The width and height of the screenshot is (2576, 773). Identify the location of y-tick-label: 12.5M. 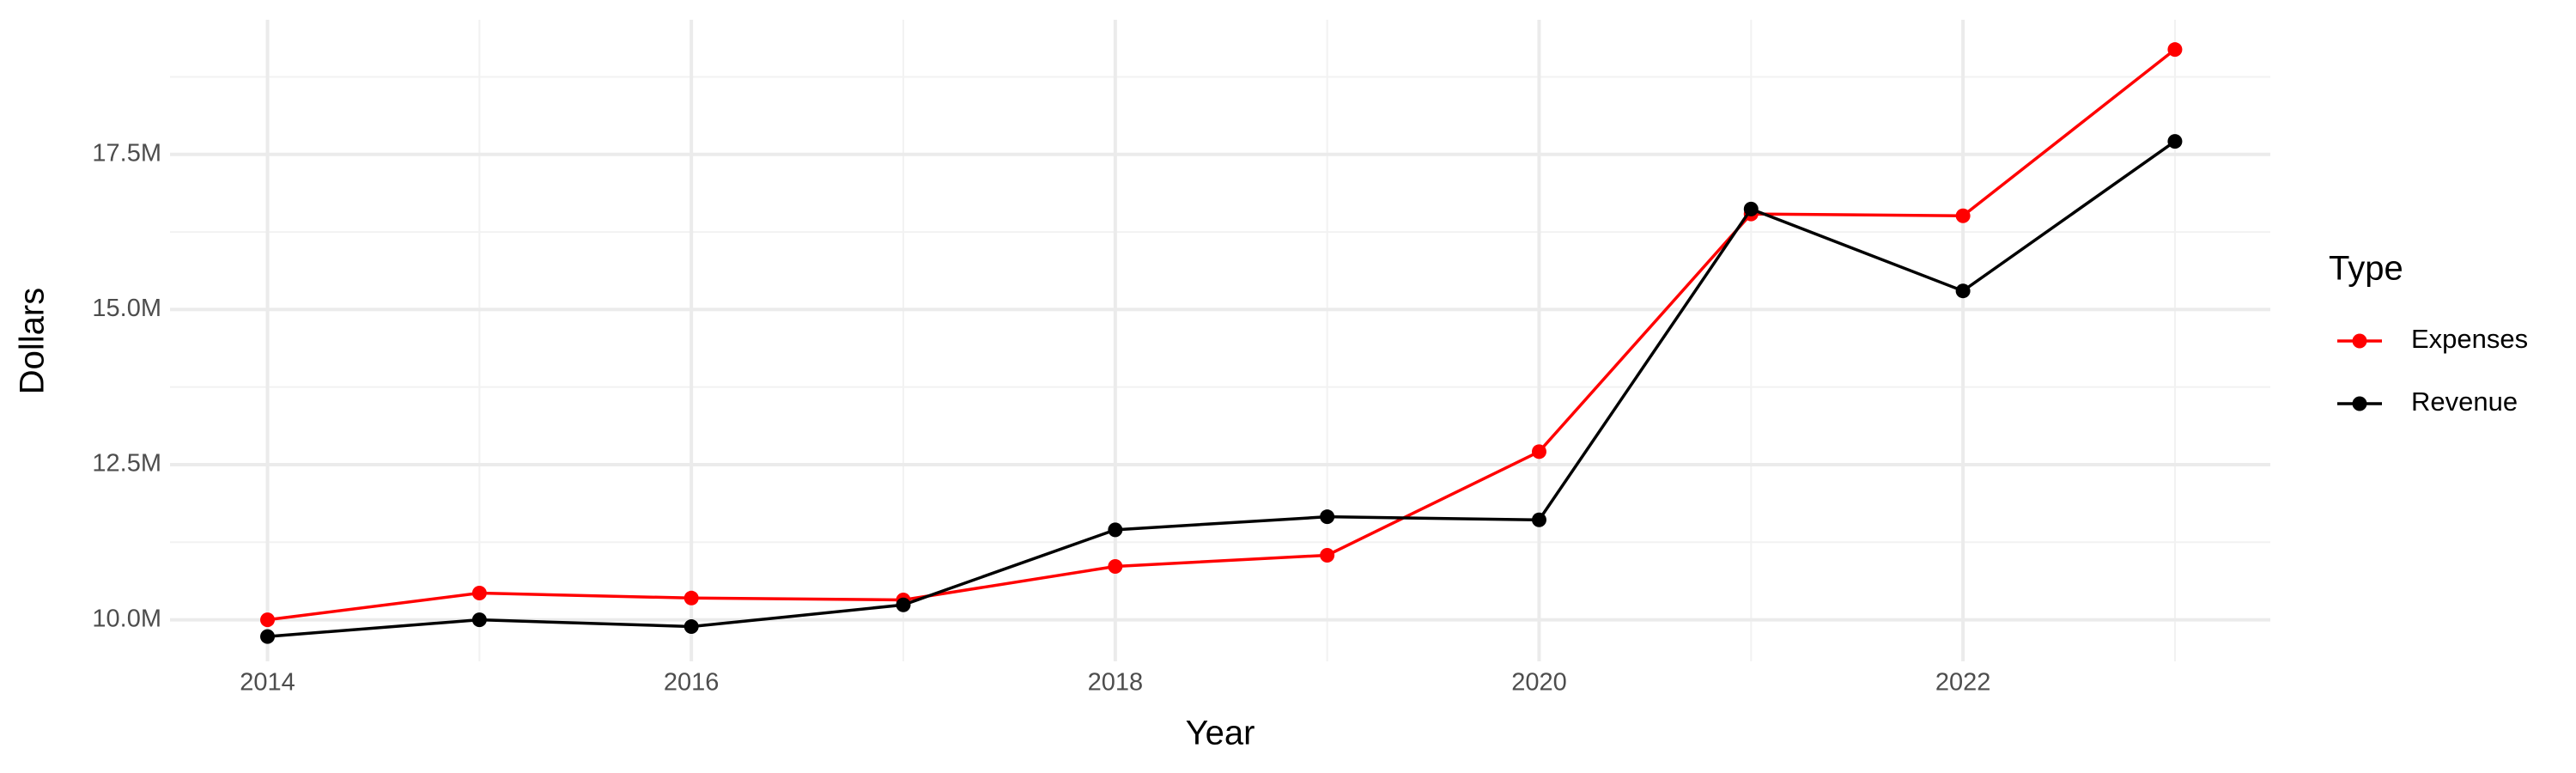
(127, 464).